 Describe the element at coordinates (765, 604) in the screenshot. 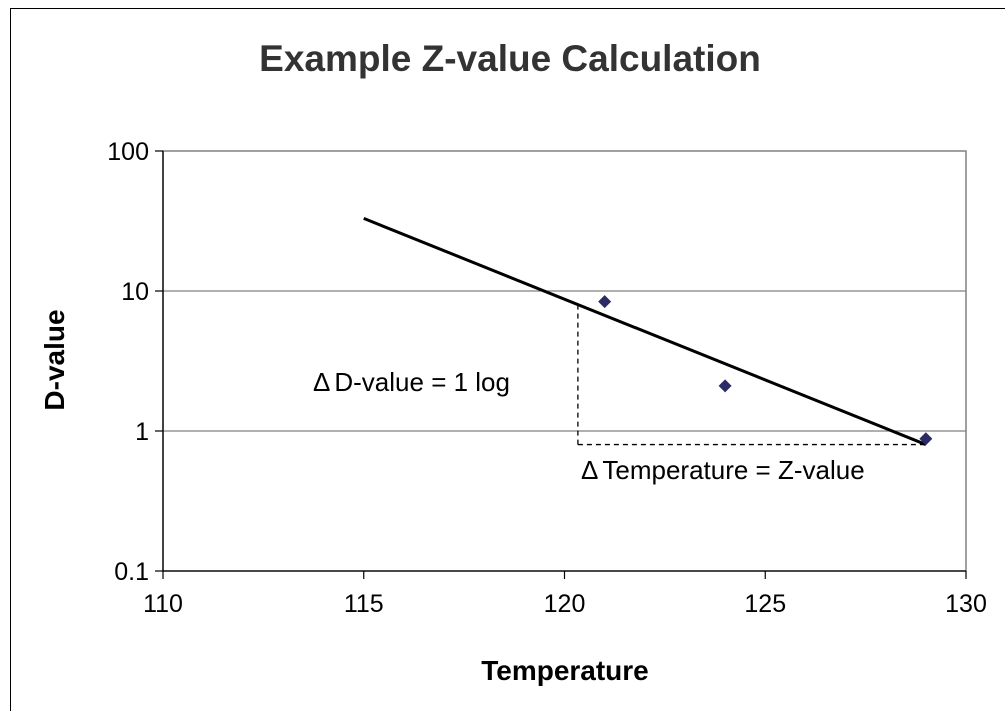

I see `x-tick-label-3: 125` at that location.